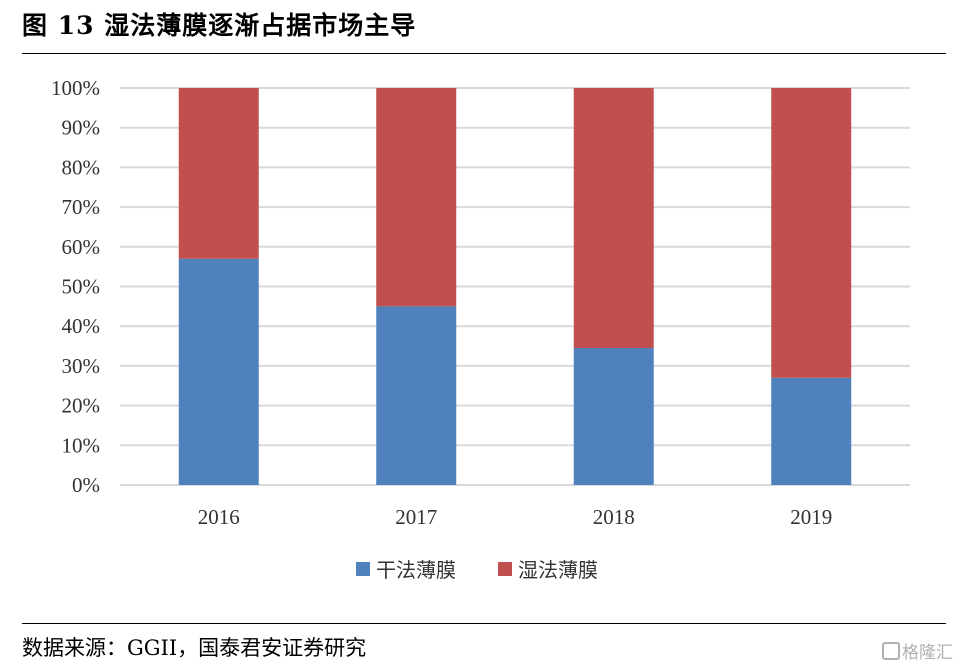 This screenshot has width=957, height=667. I want to click on watermark-logo-icon, so click(891, 651).